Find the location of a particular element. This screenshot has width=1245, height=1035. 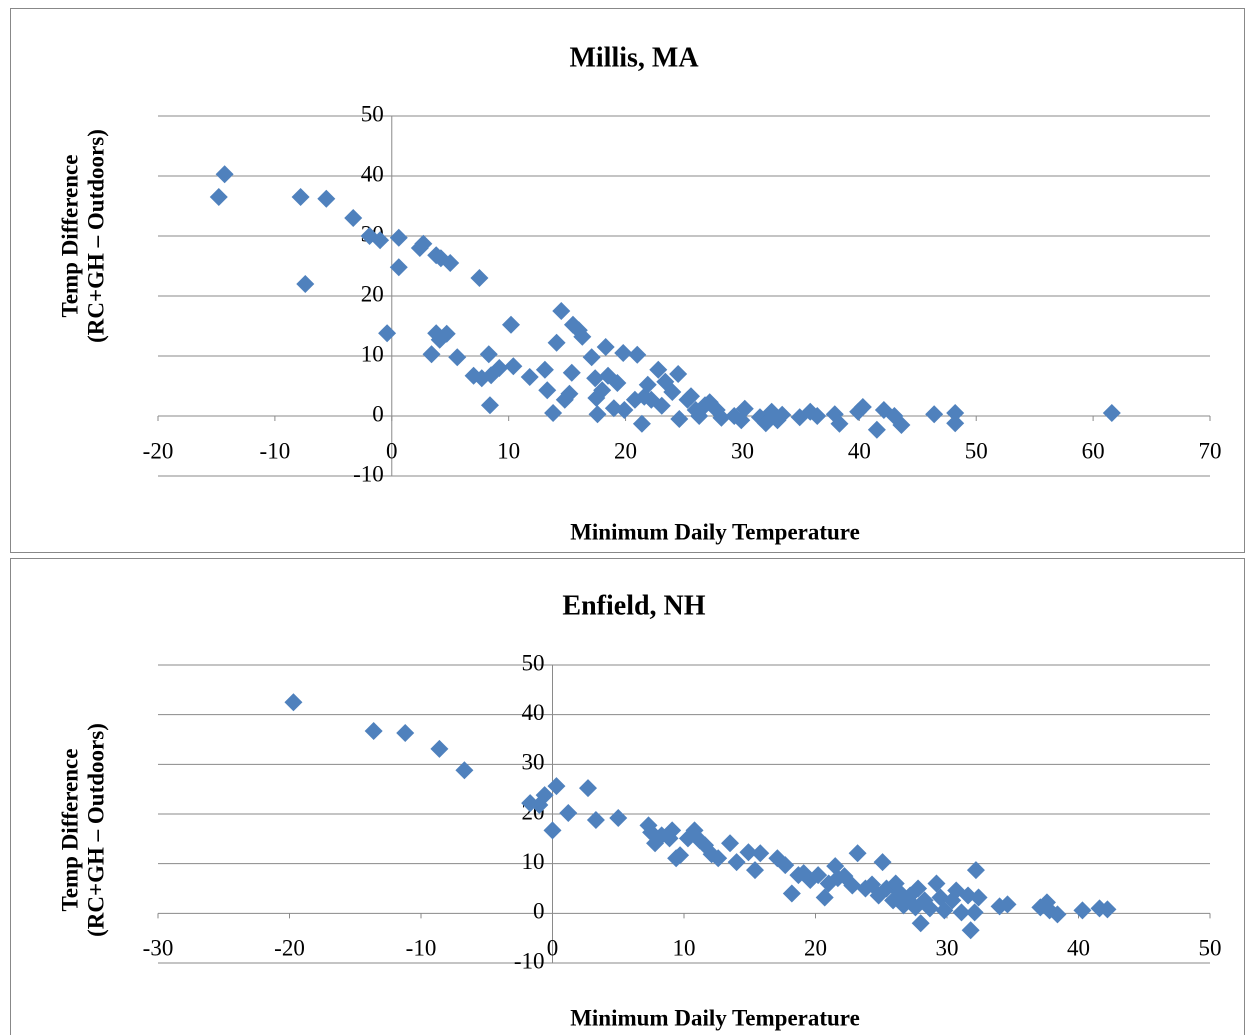

chart-title: Millis, MA is located at coordinates (634, 57).